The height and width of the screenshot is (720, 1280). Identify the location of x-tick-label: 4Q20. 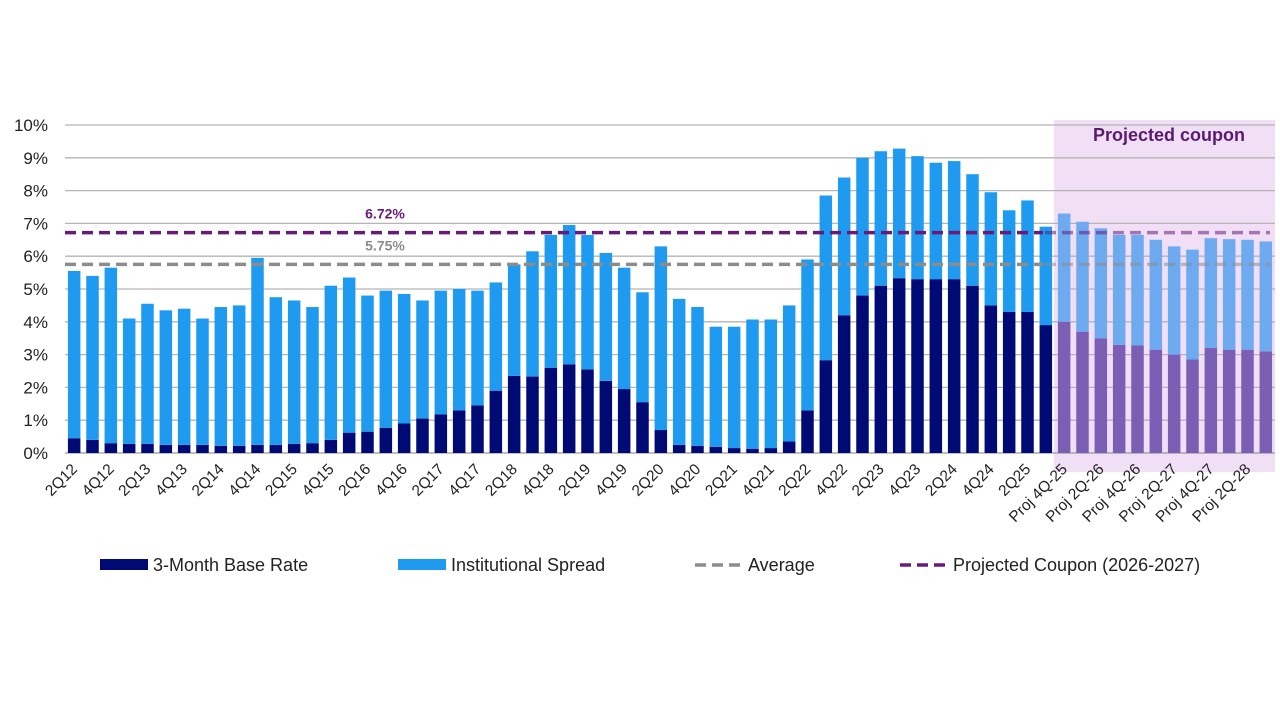
(684, 480).